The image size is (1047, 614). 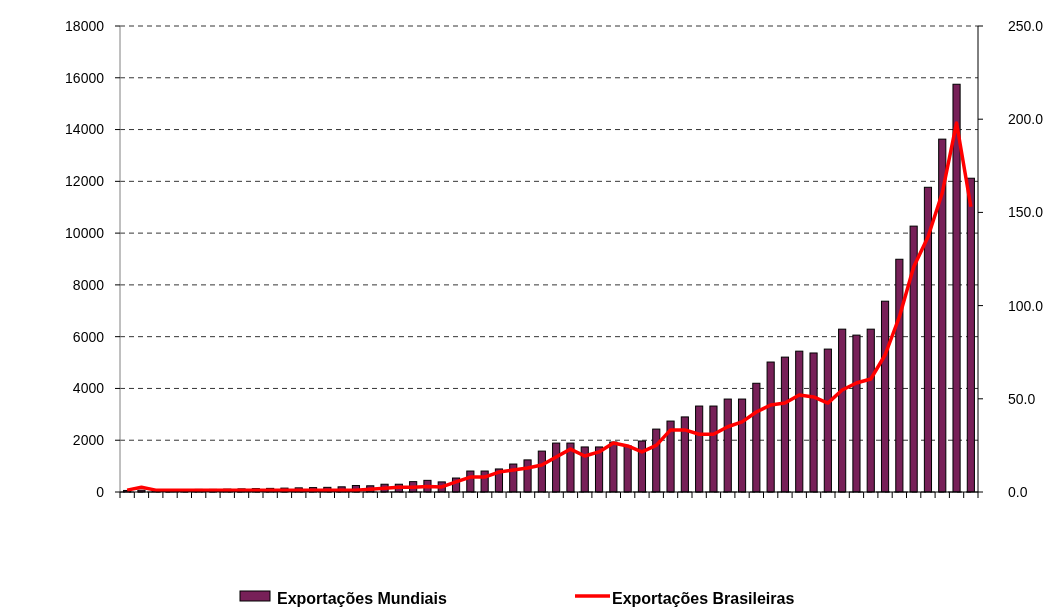 What do you see at coordinates (88, 336) in the screenshot?
I see `y-tick-label: 6000` at bounding box center [88, 336].